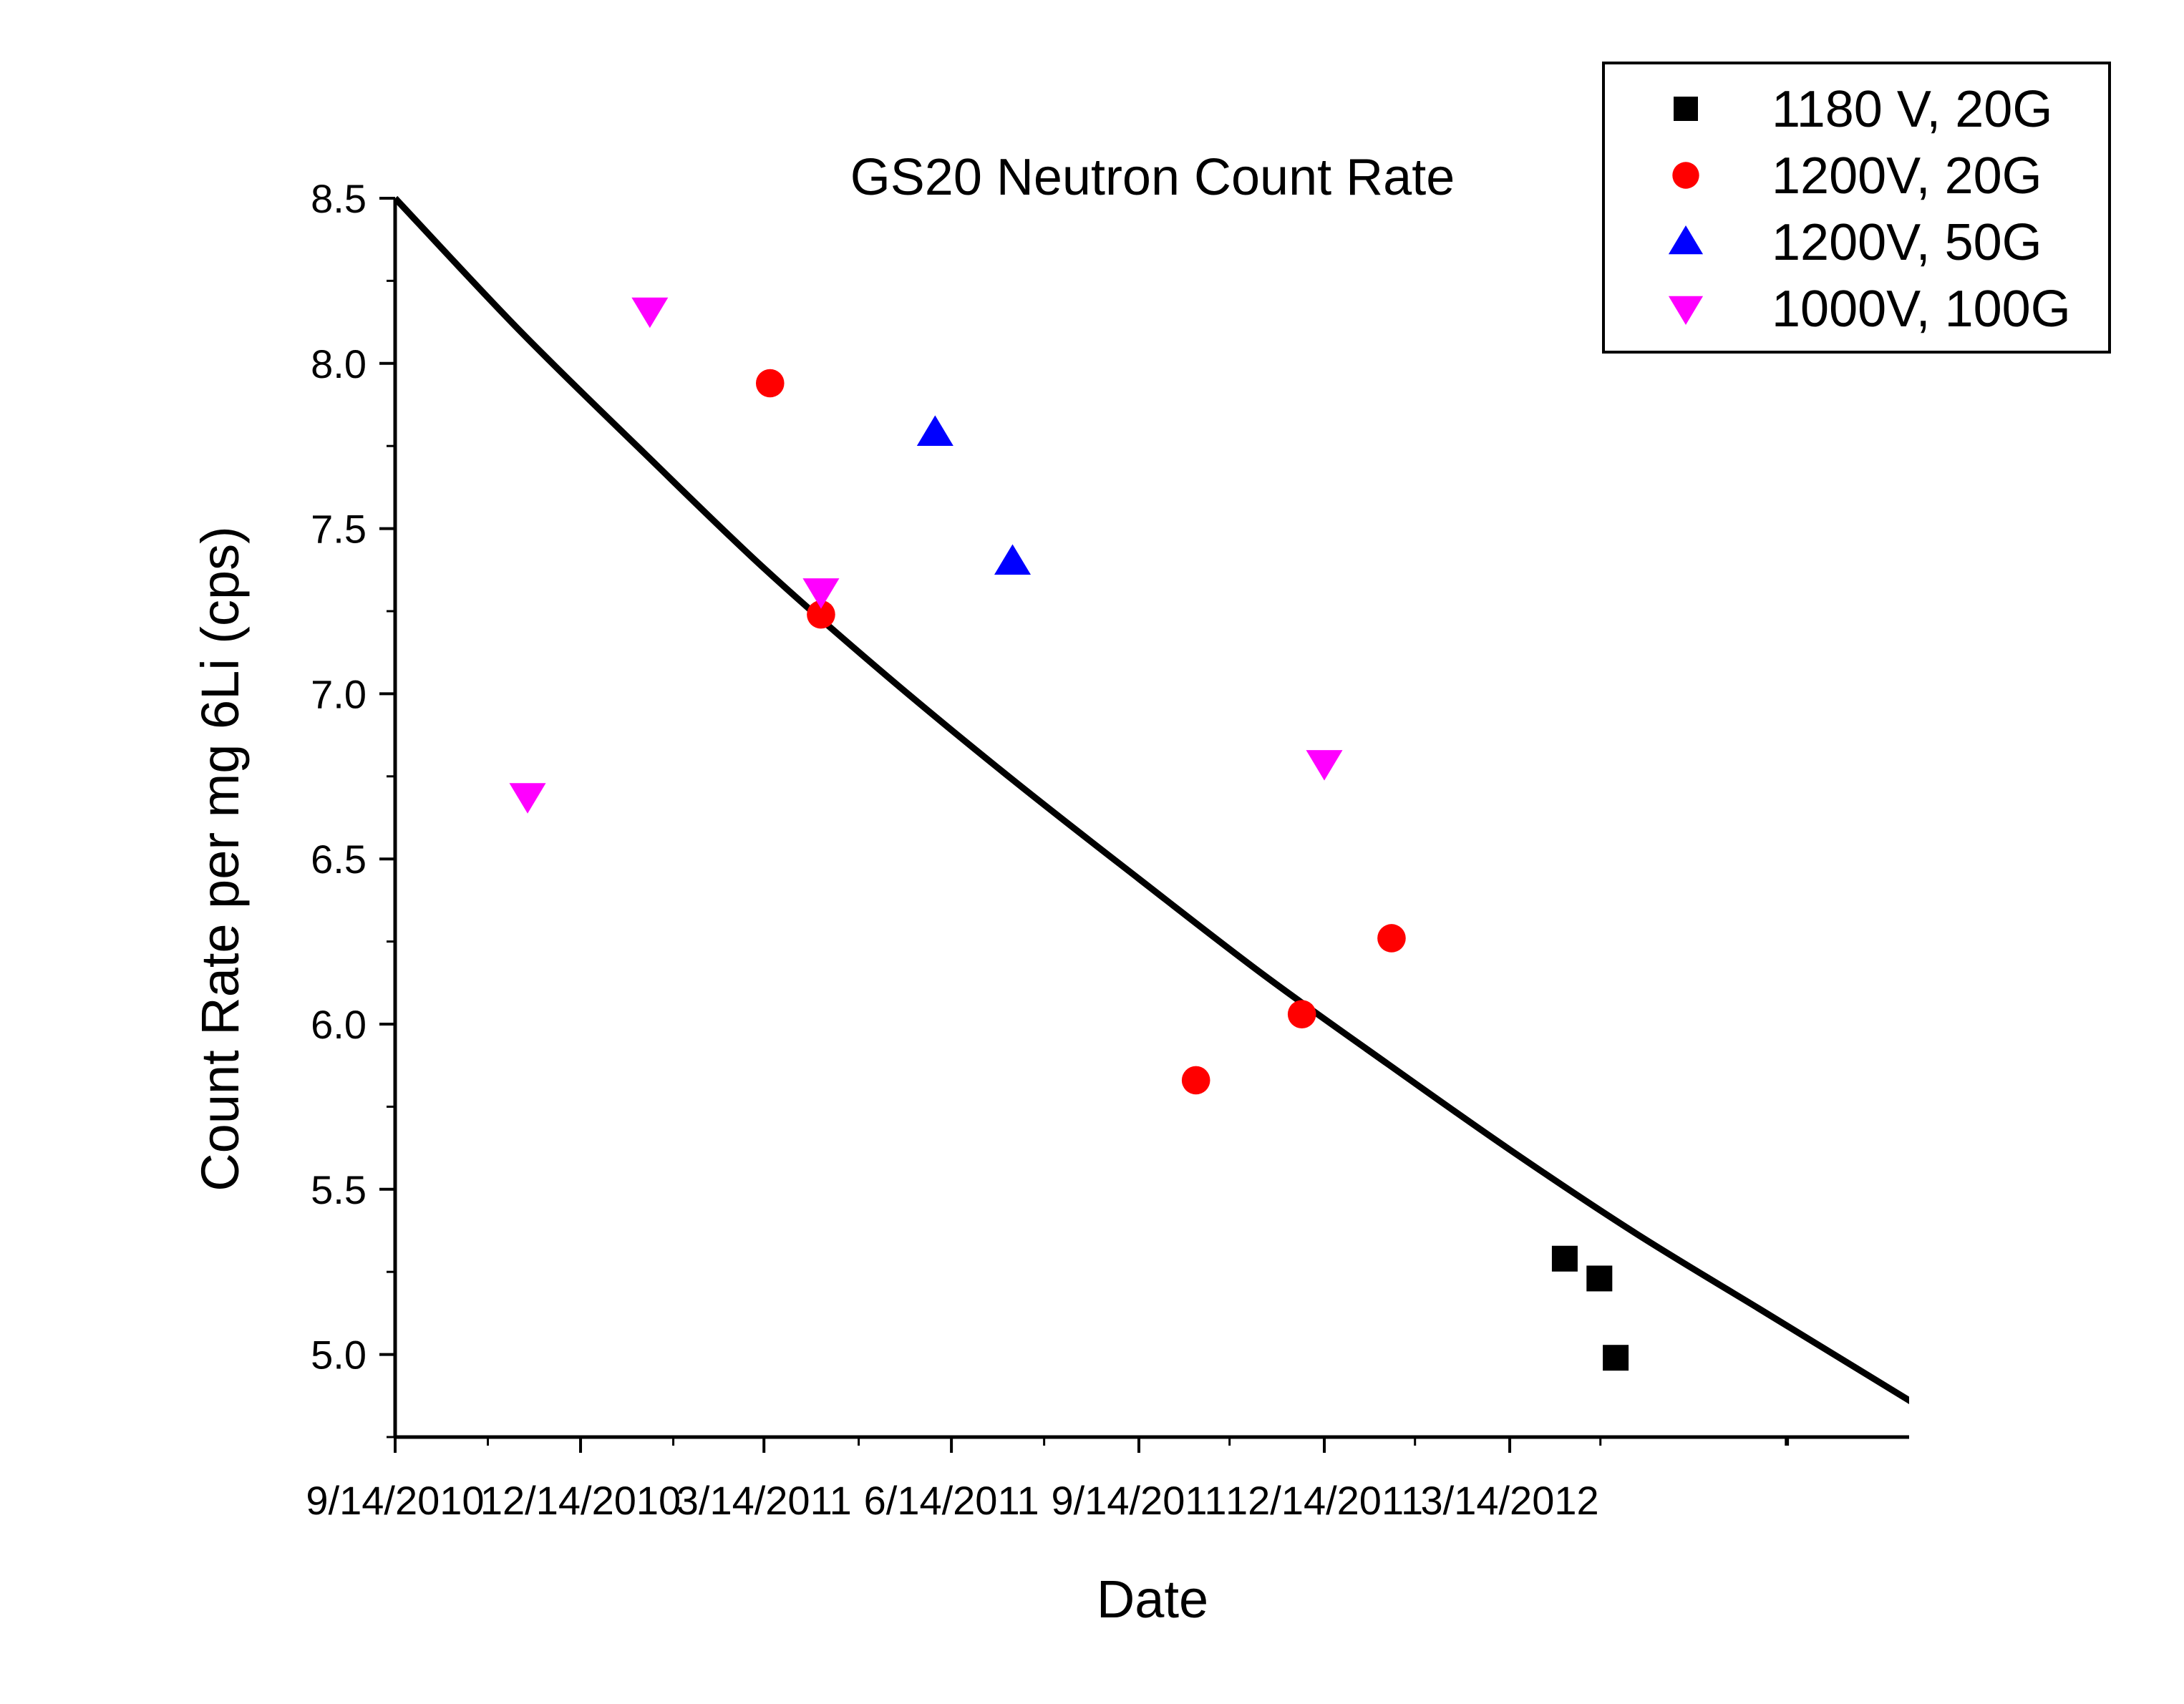 This screenshot has width=2184, height=1704. I want to click on y-tick-label: 7.0, so click(339, 693).